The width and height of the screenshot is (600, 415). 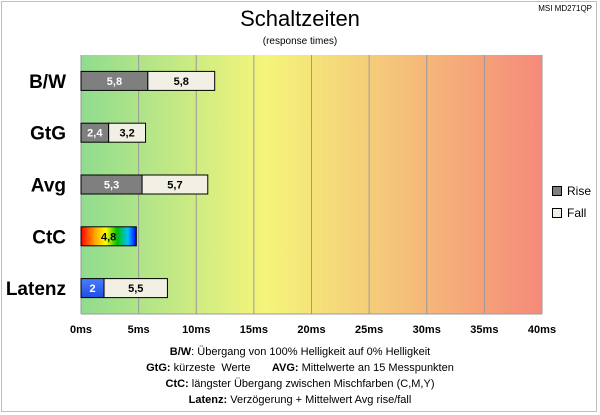 What do you see at coordinates (47, 82) in the screenshot?
I see `category-label: B/W` at bounding box center [47, 82].